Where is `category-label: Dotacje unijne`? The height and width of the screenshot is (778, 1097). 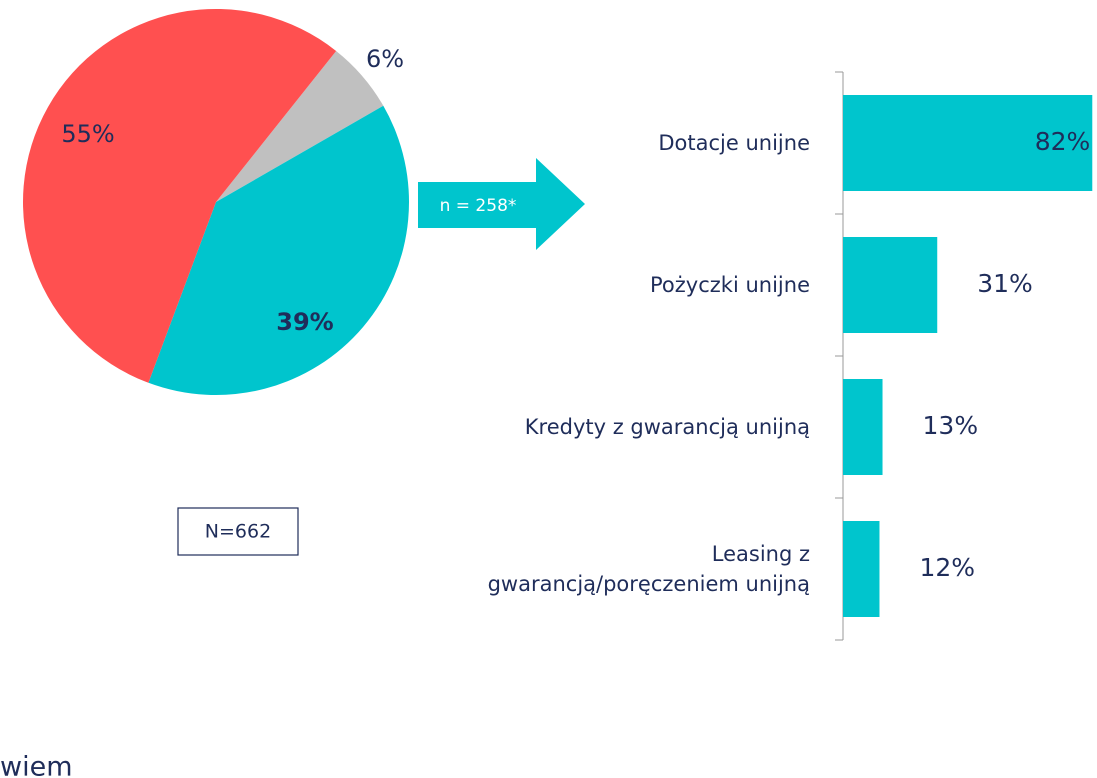 category-label: Dotacje unijne is located at coordinates (734, 143).